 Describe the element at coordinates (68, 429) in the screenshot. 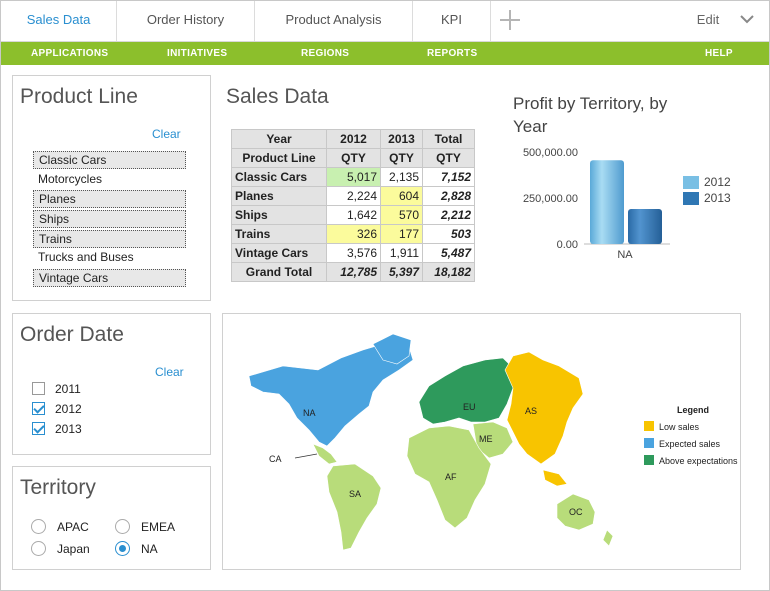

I see `checkbox-label: 2013` at that location.